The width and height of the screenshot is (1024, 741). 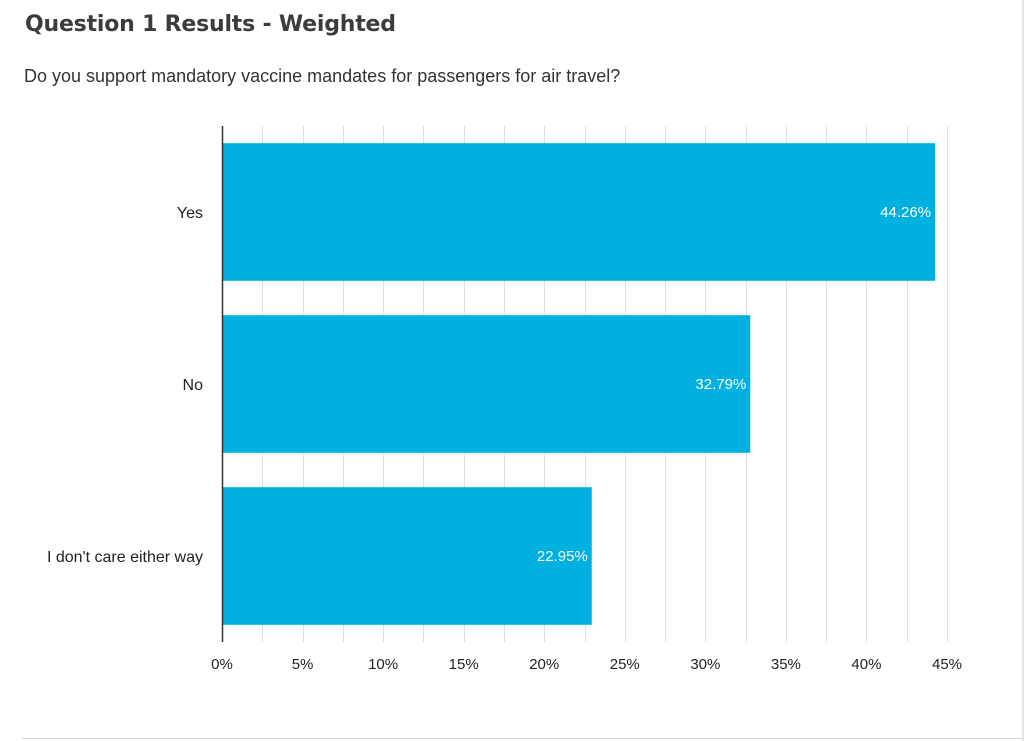 I want to click on bottom-divider, so click(x=522, y=738).